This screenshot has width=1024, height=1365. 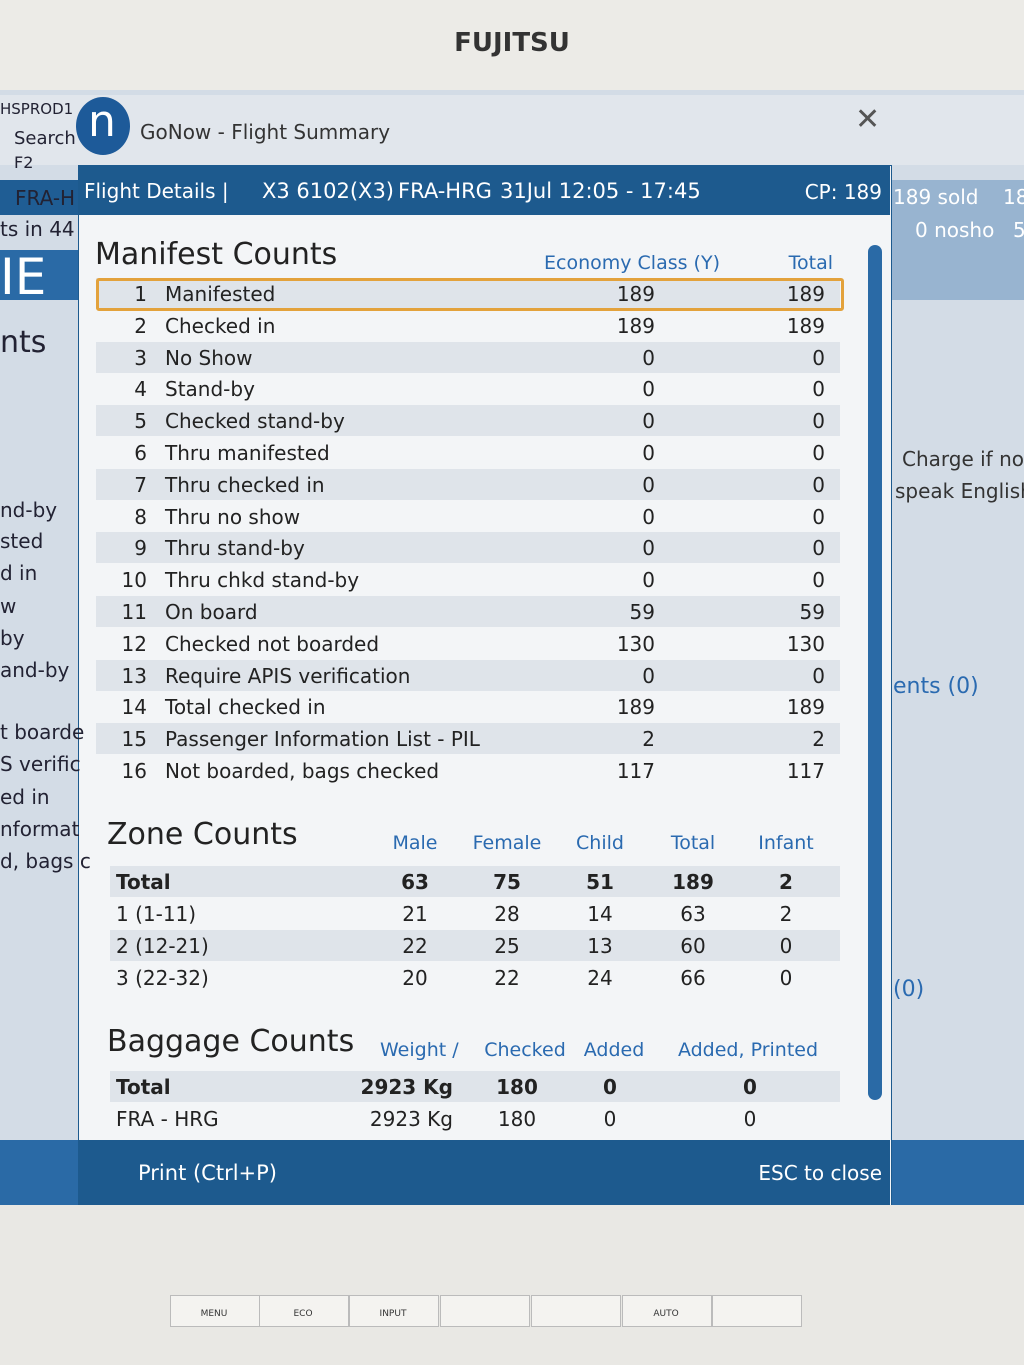 What do you see at coordinates (23, 342) in the screenshot?
I see `background-text: nts` at bounding box center [23, 342].